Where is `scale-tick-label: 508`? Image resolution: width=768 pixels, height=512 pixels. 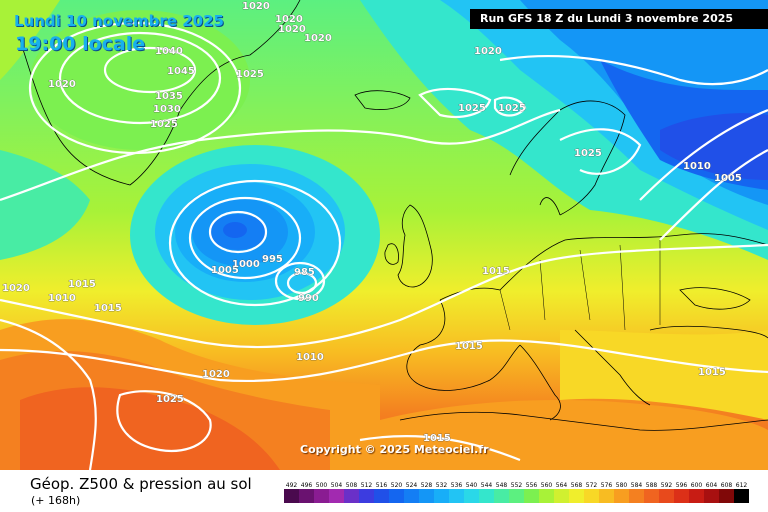 scale-tick-label: 508 is located at coordinates (352, 485).